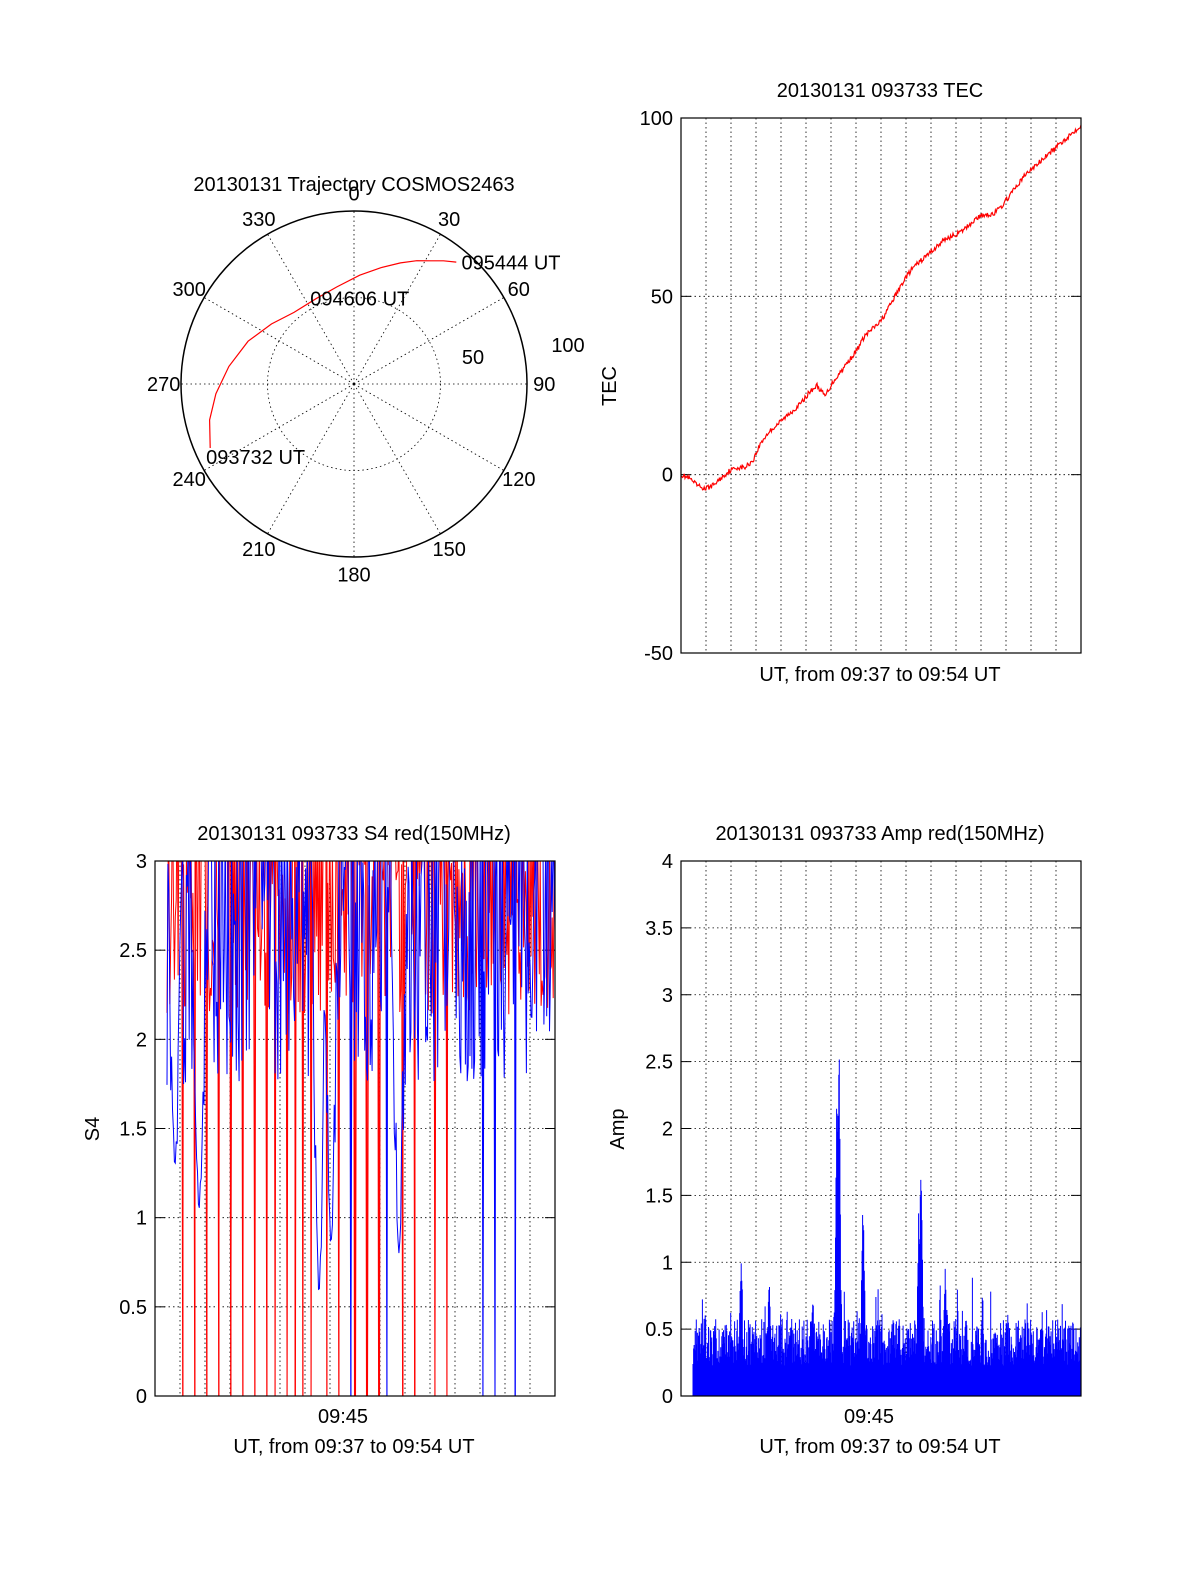  What do you see at coordinates (662, 297) in the screenshot?
I see `tec-ytick-label: 50` at bounding box center [662, 297].